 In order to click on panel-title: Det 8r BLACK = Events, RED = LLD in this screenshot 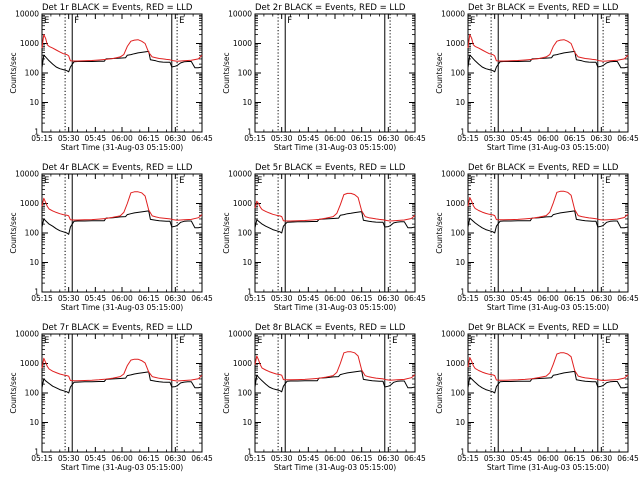, I will do `click(330, 328)`.